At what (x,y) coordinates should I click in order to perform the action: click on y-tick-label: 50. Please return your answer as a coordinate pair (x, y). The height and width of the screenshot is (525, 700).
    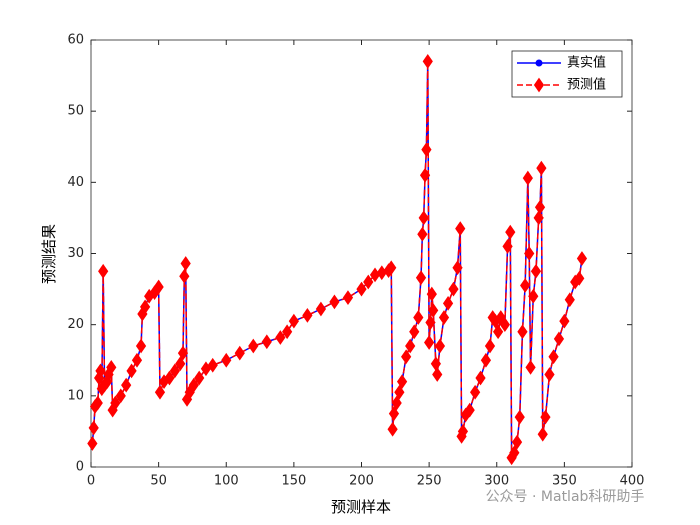
    Looking at the image, I should click on (75, 111).